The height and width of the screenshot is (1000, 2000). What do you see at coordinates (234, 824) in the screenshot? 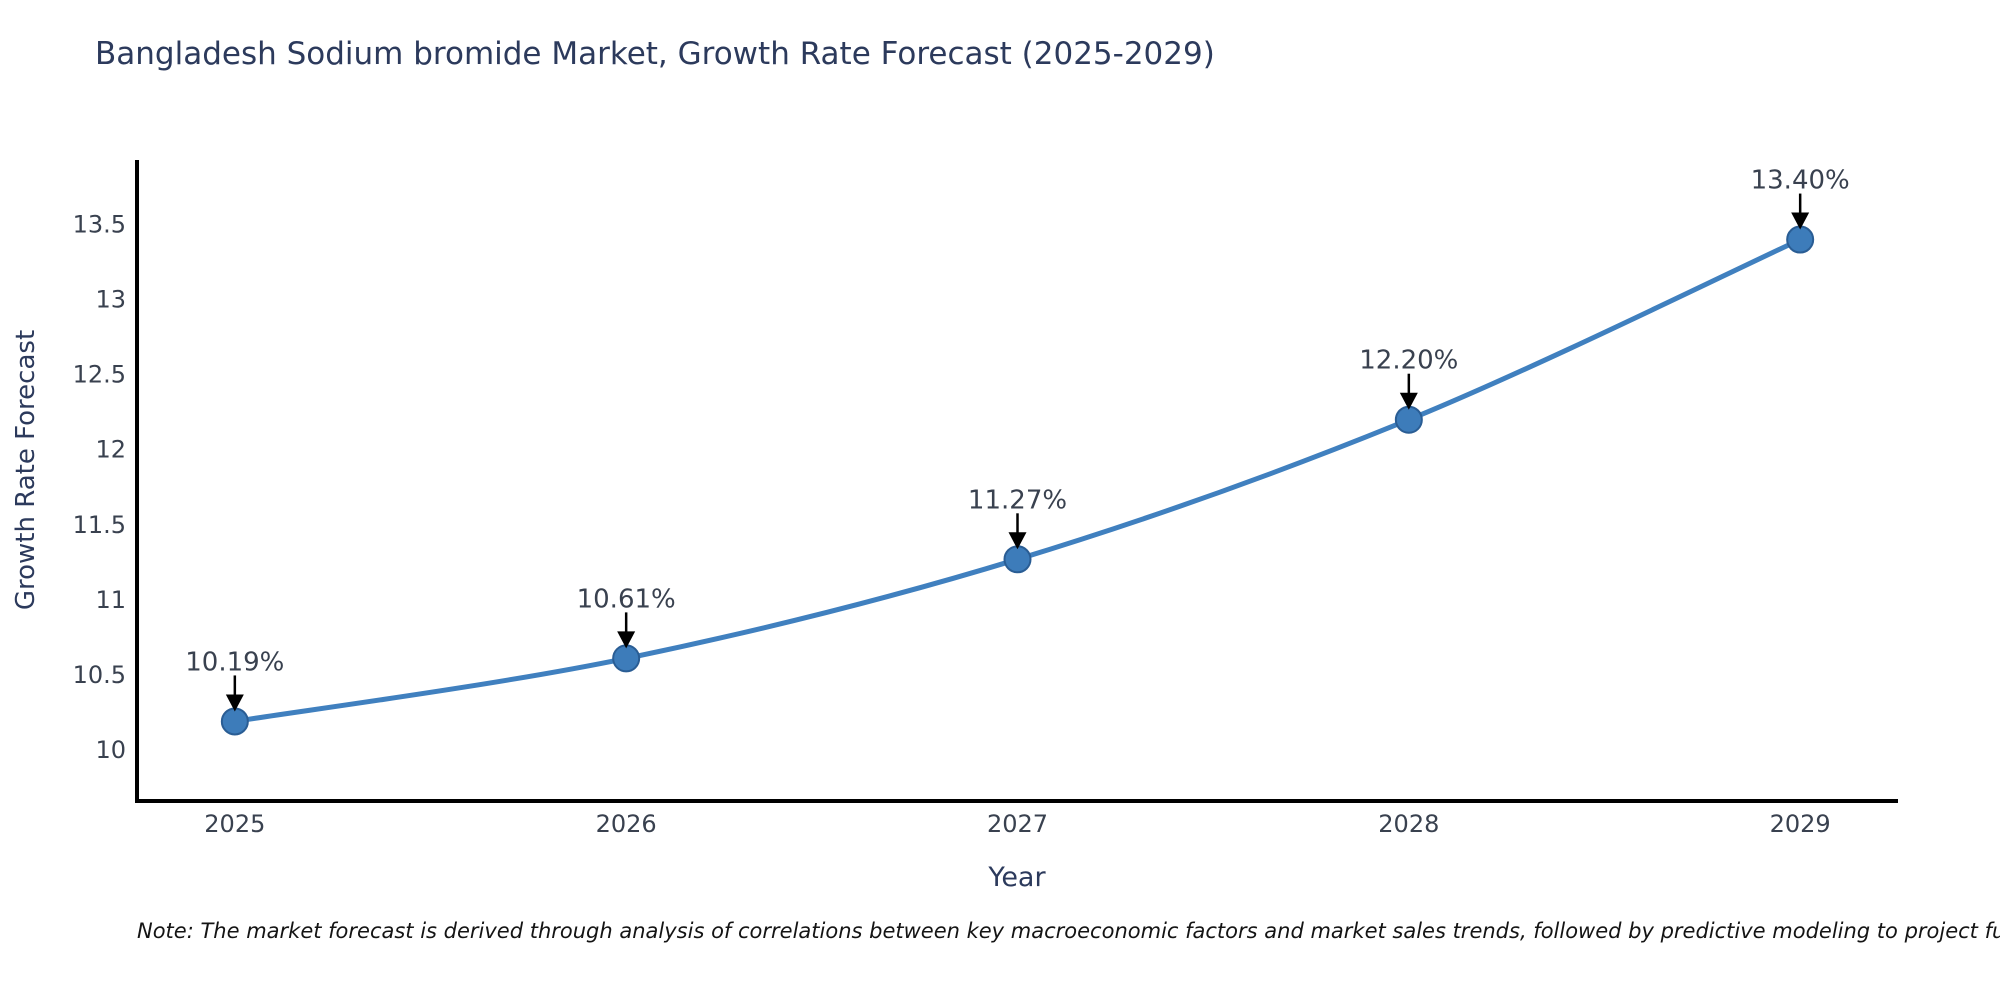
I see `x-tick-label: 2025` at bounding box center [234, 824].